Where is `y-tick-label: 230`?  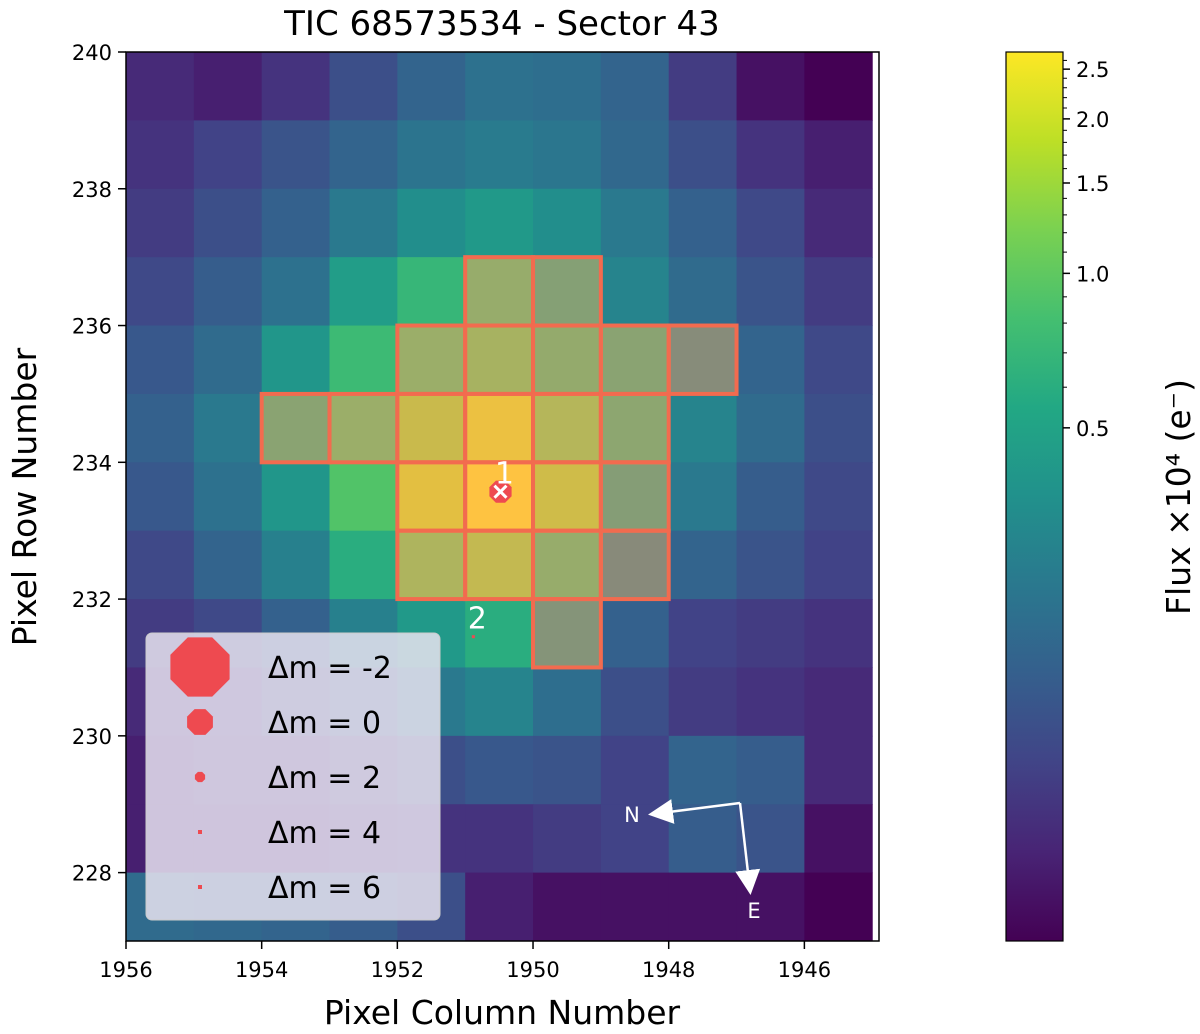 y-tick-label: 230 is located at coordinates (92, 737).